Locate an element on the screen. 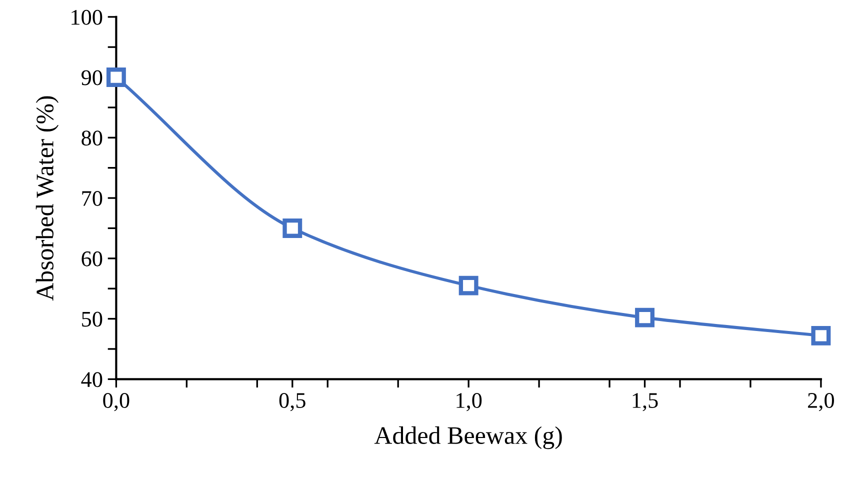  x-tick-label: 1,0 is located at coordinates (469, 402).